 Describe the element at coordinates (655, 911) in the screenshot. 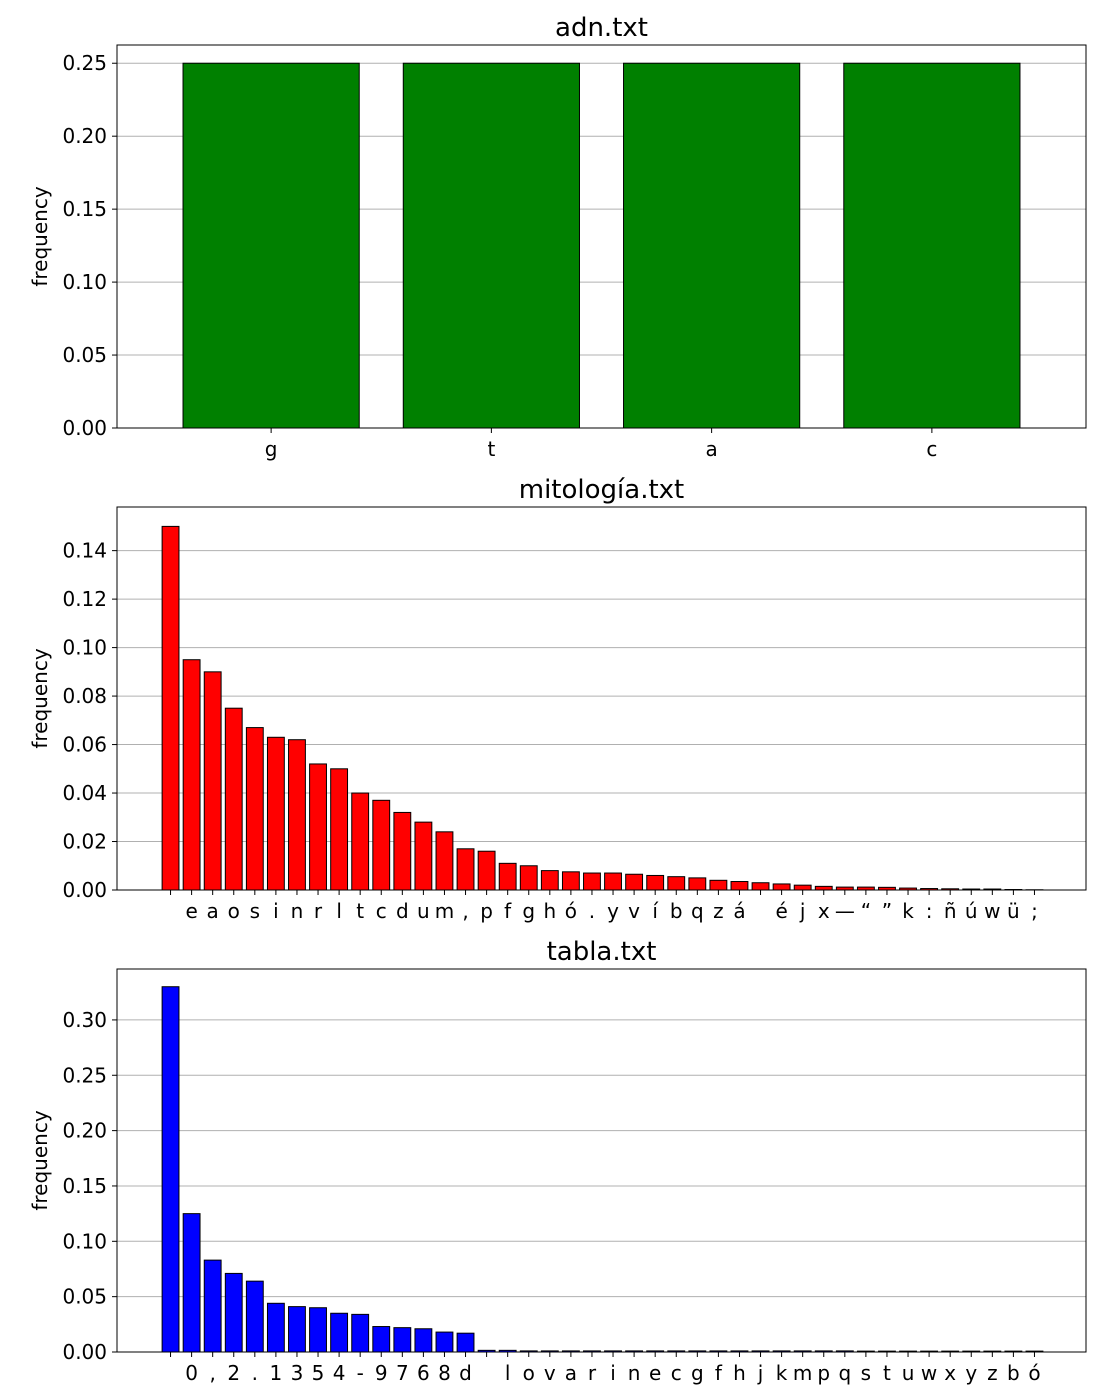

I see `x-tick-label: í` at that location.